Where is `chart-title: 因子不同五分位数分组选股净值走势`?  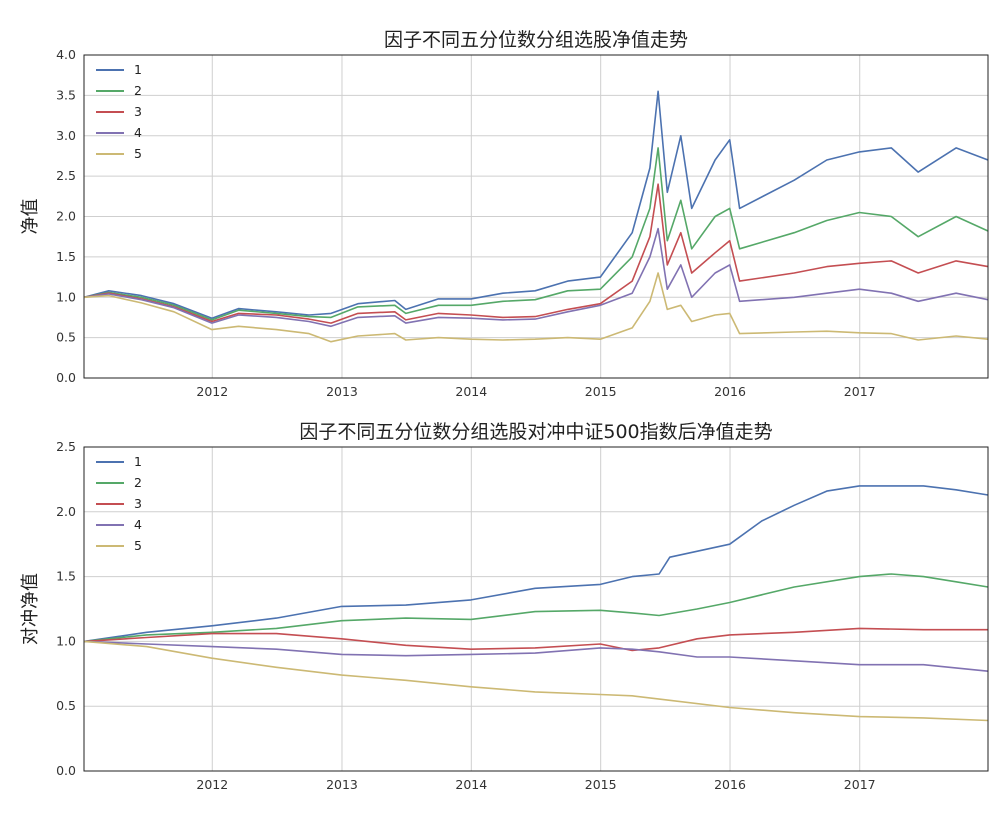
chart-title: 因子不同五分位数分组选股净值走势 is located at coordinates (536, 40).